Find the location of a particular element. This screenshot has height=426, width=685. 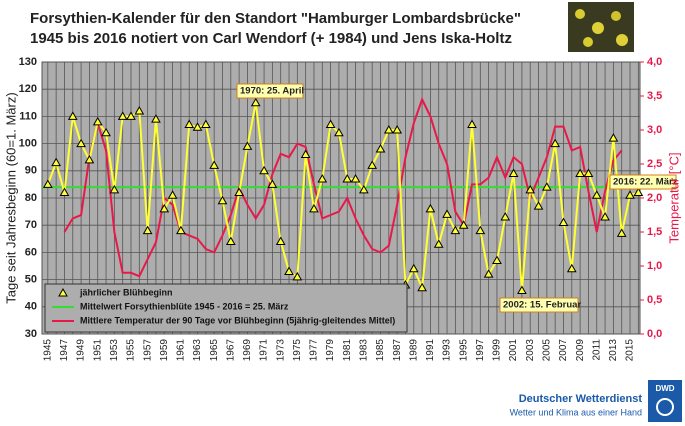

logo-swirl is located at coordinates (665, 407).